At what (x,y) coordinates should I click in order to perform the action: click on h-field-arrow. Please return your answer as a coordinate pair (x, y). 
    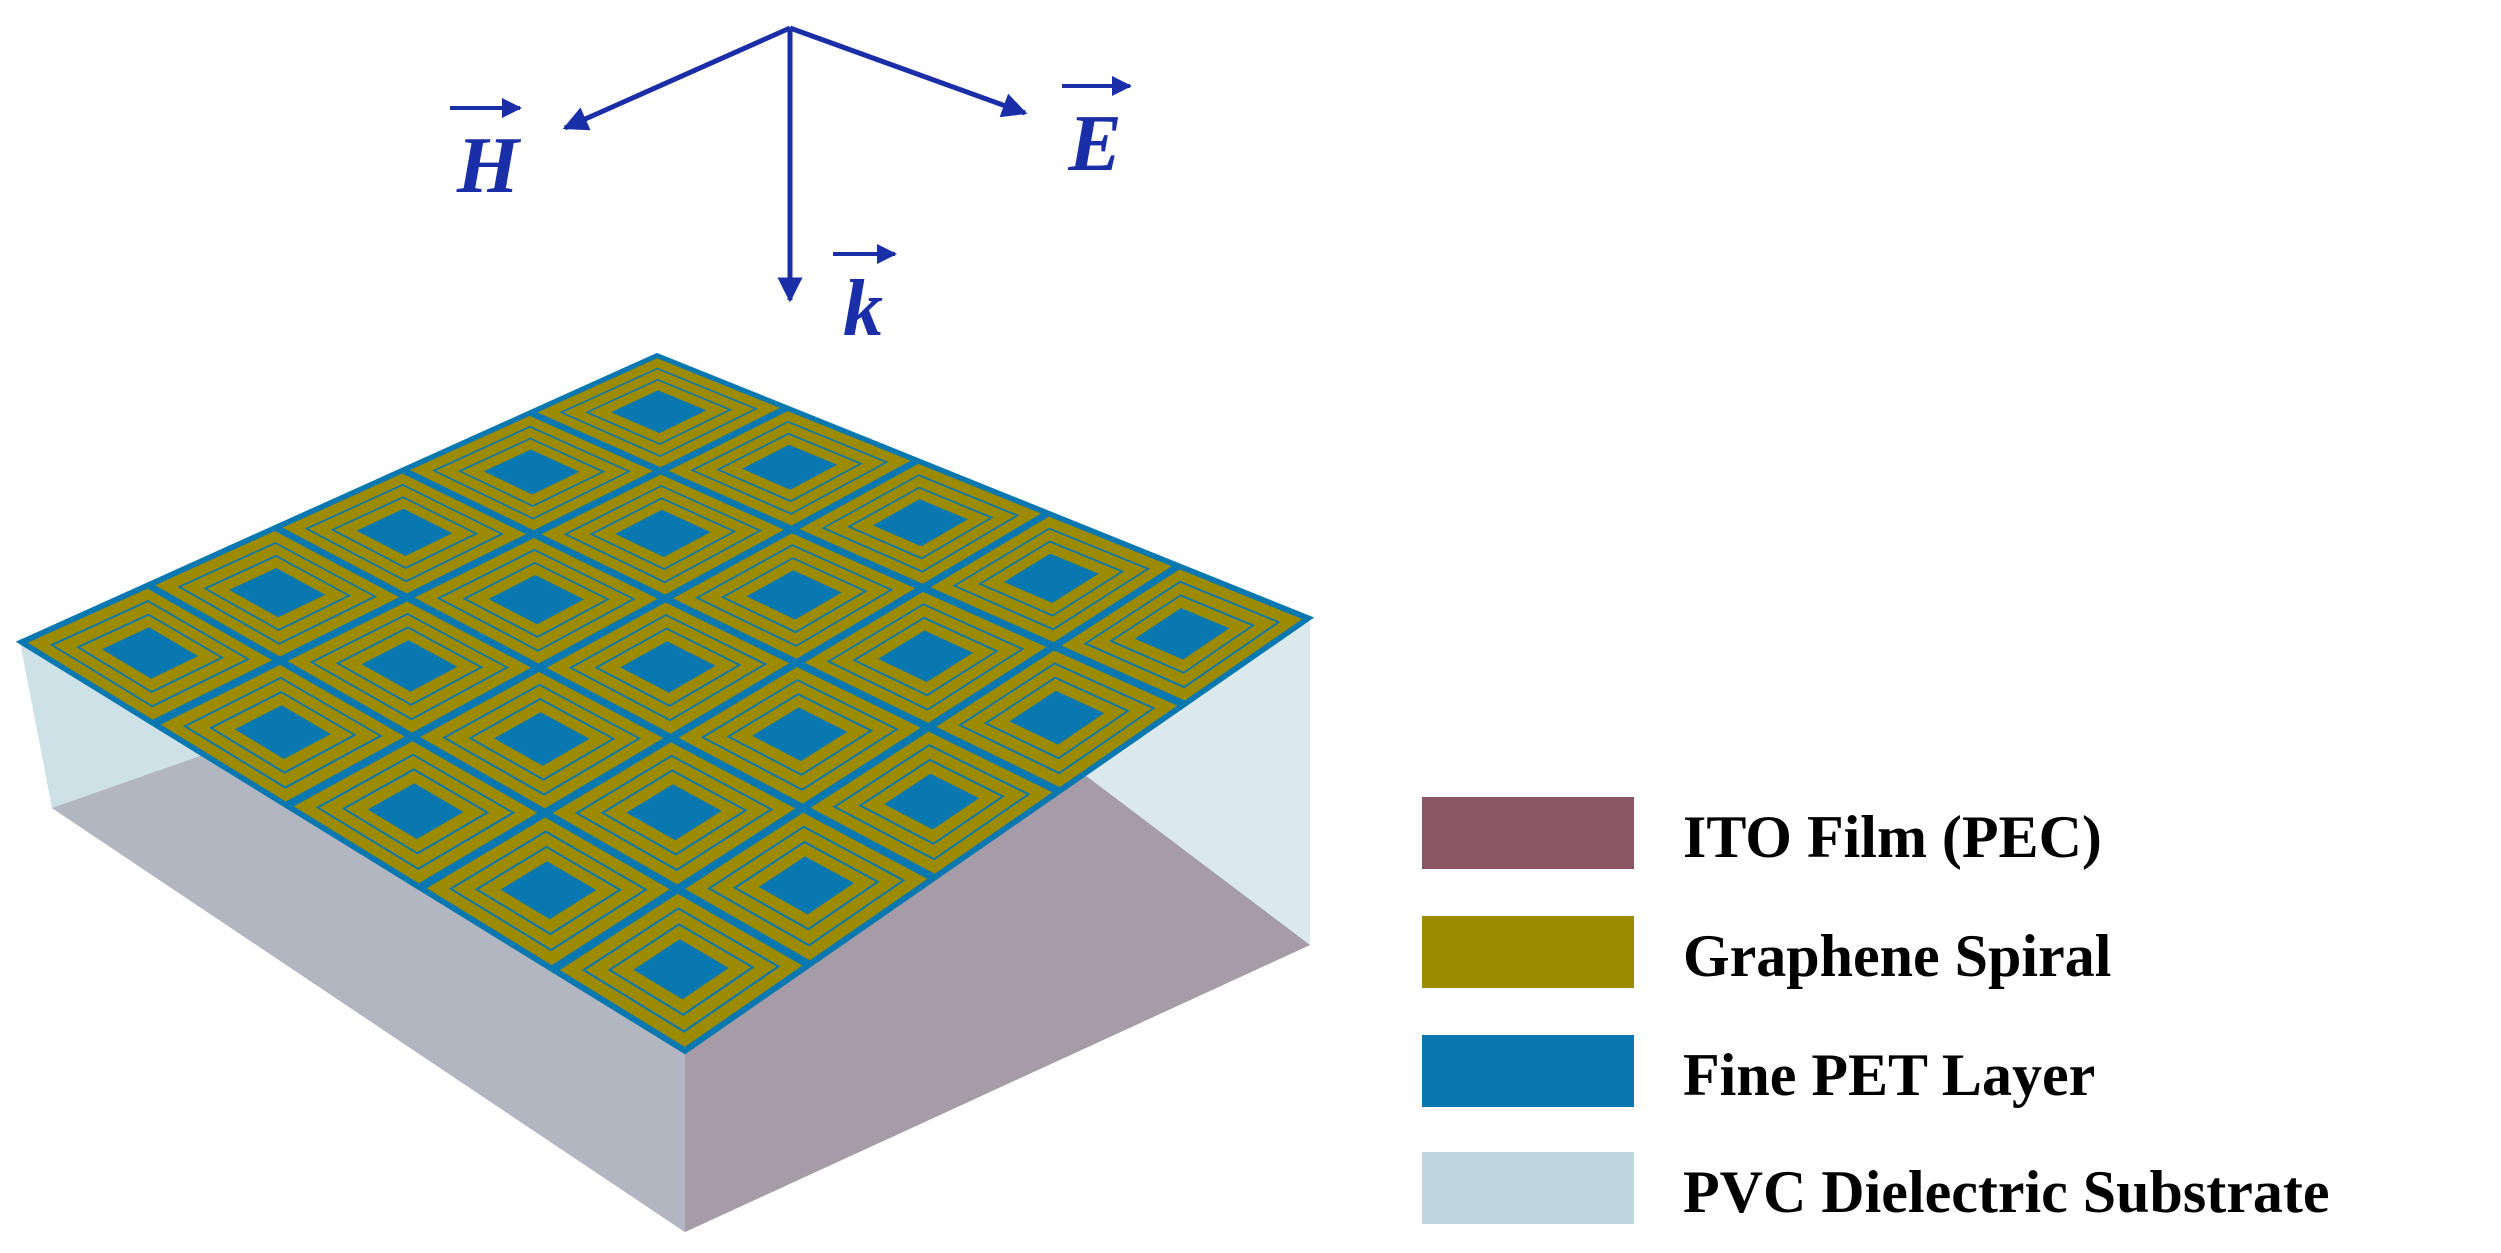
    Looking at the image, I should click on (677, 78).